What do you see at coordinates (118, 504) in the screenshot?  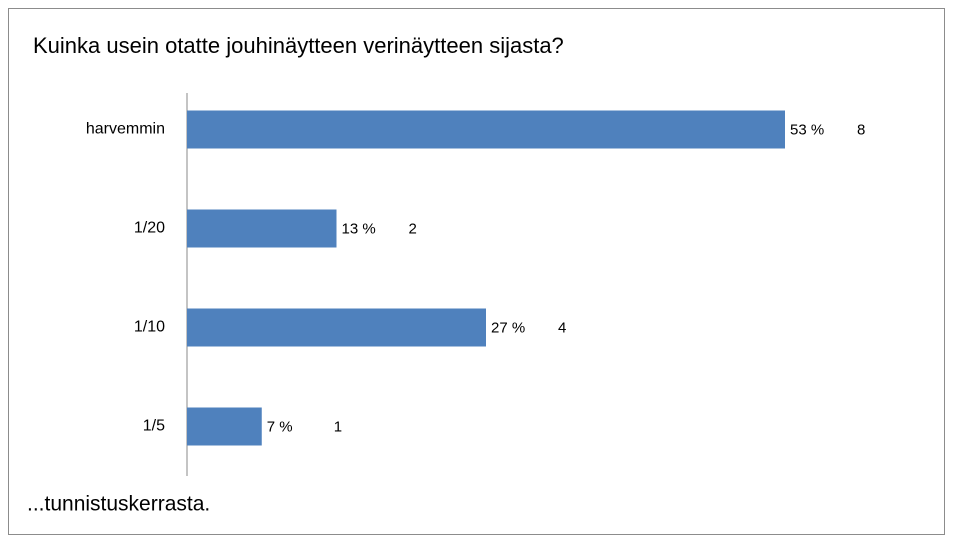 I see `footnote: ...tunnistuskerrasta.` at bounding box center [118, 504].